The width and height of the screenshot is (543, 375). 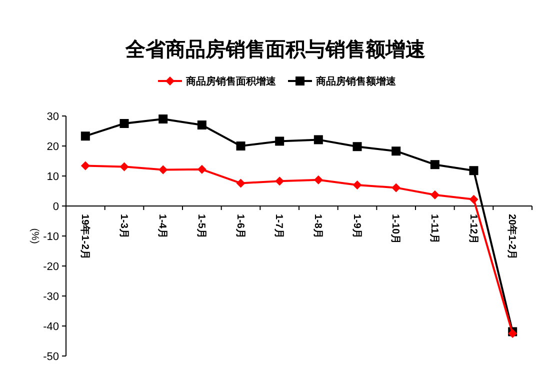 I want to click on y-tick-label: -30, so click(x=51, y=296).